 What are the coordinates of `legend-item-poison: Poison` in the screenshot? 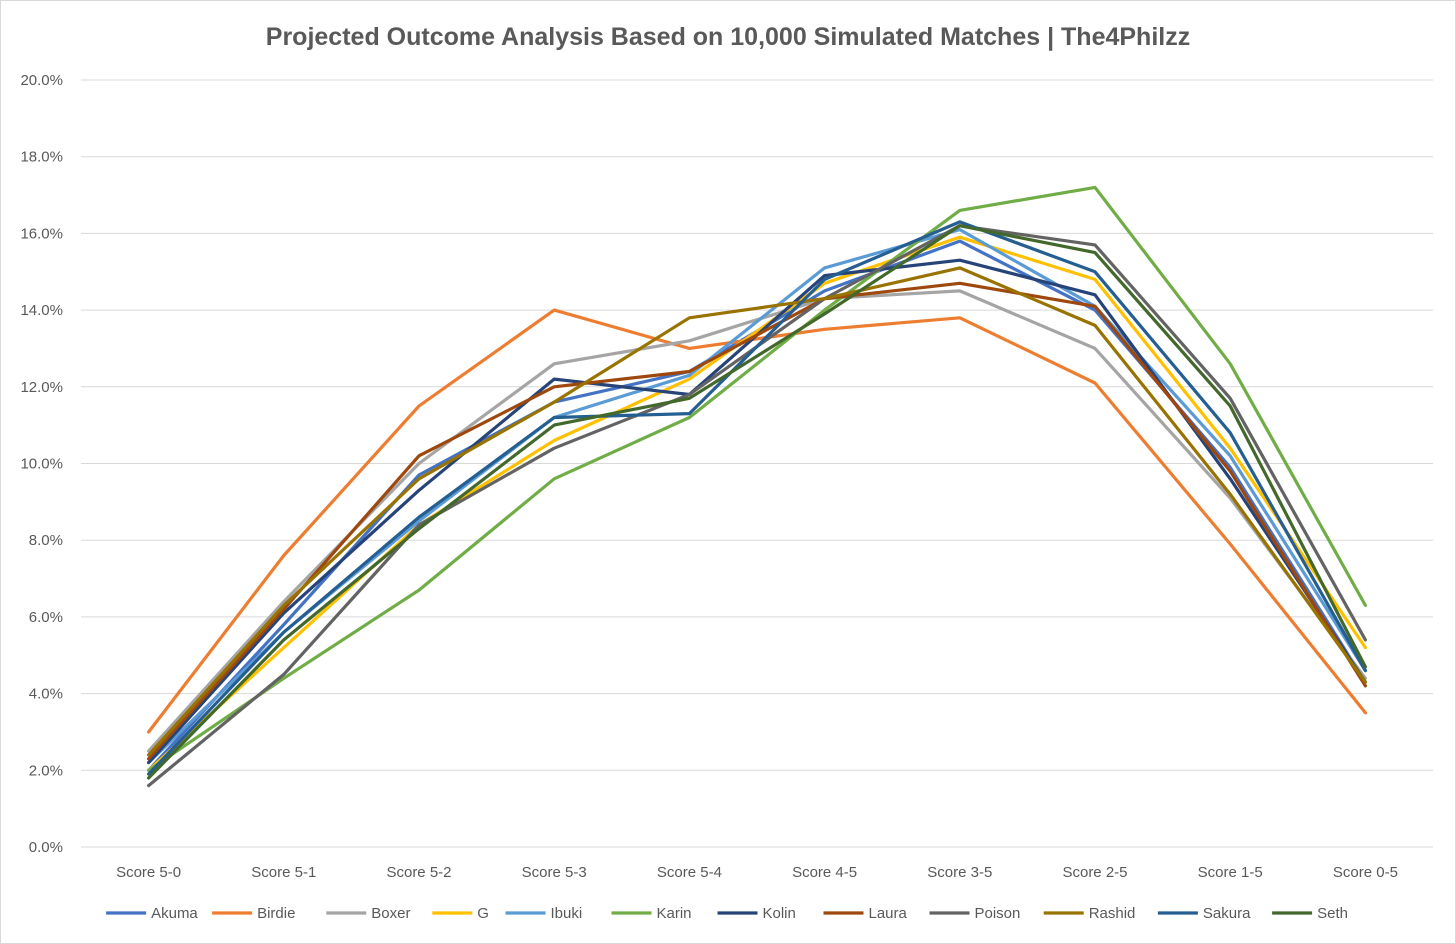 It's located at (975, 913).